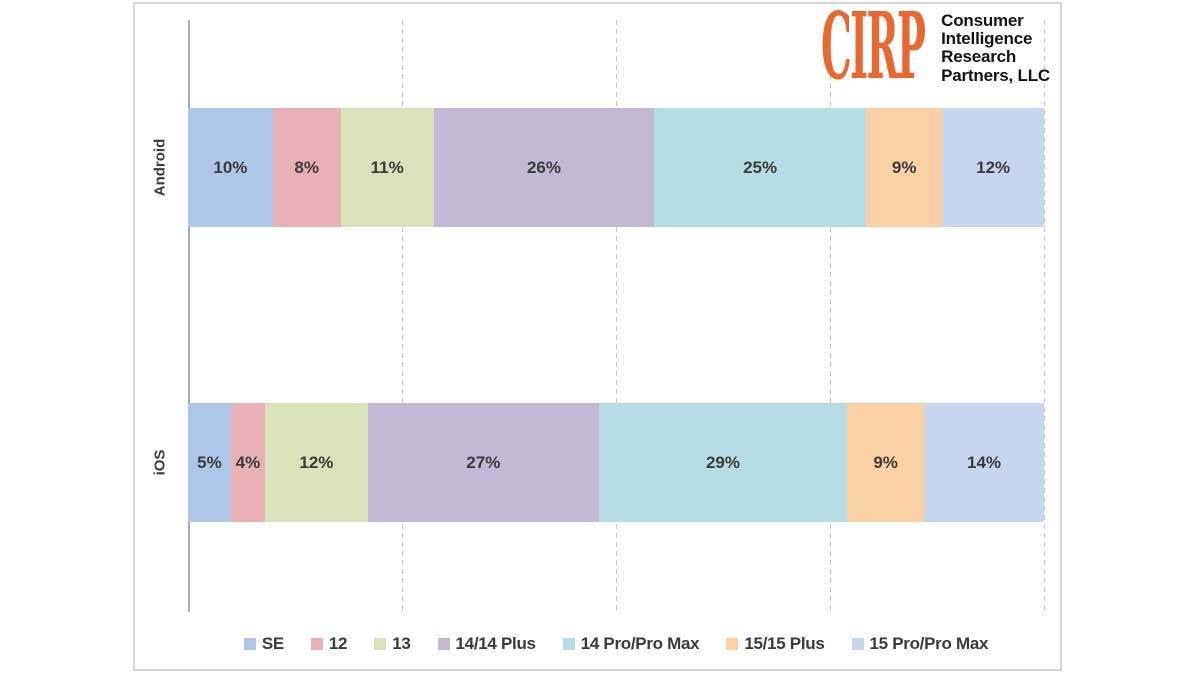 This screenshot has height=675, width=1200. I want to click on bar-android: 10% 8% 11% 26% 25% 9% 12%, so click(616, 167).